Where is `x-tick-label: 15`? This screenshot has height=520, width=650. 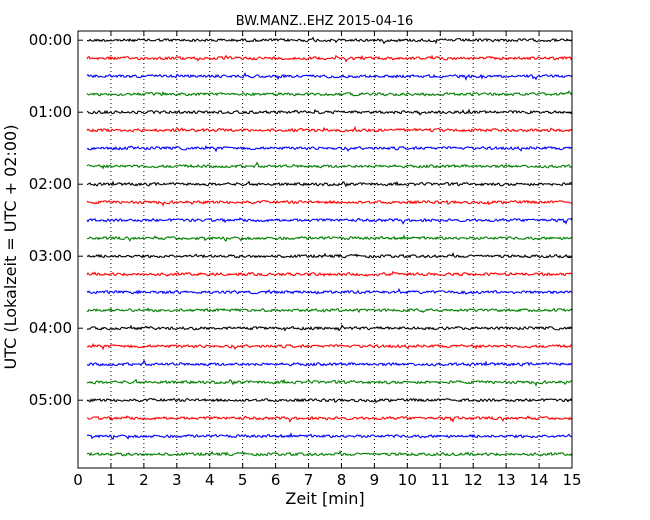 x-tick-label: 15 is located at coordinates (571, 480).